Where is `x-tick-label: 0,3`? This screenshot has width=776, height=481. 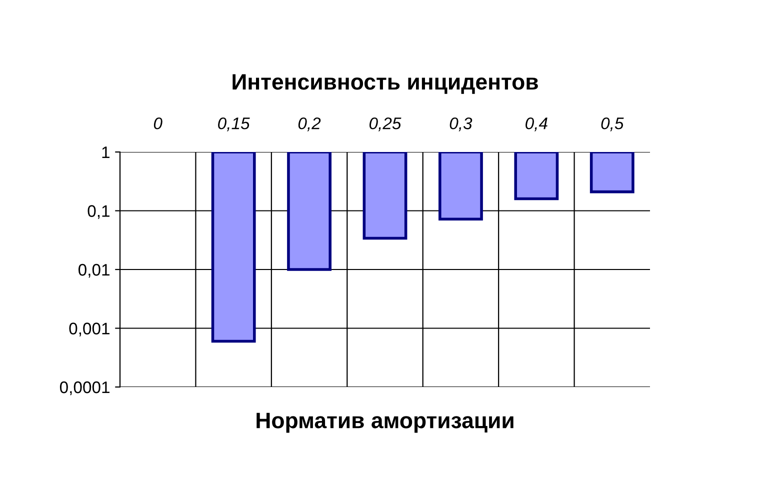
x-tick-label: 0,3 is located at coordinates (461, 124).